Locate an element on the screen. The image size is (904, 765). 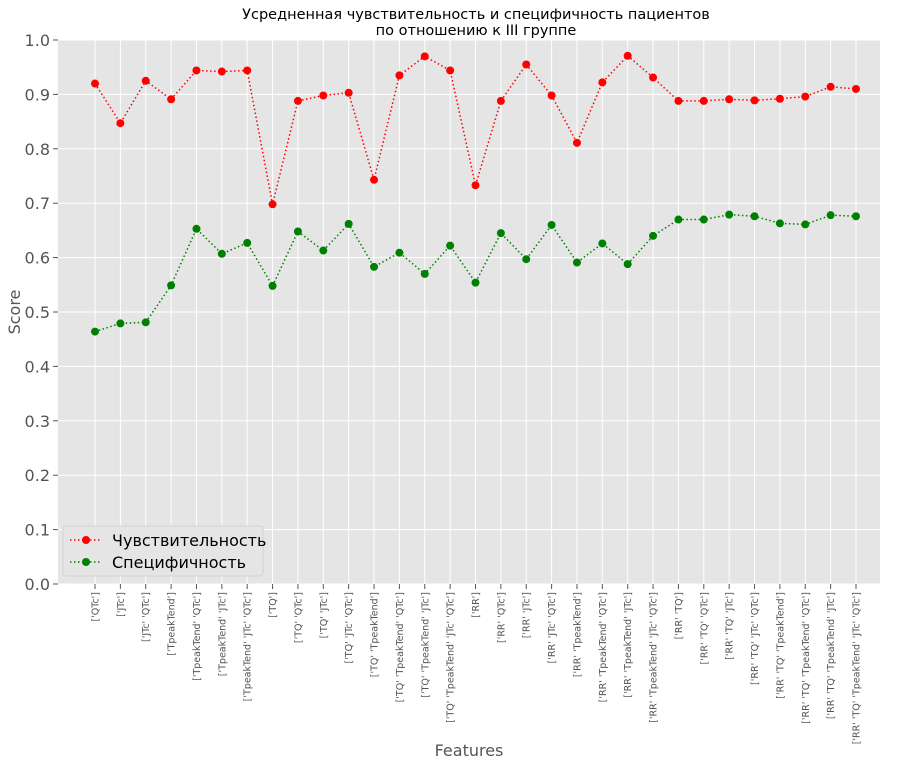
x-tick-label: ['TQ' 'TpeakTend' 'QTc'] is located at coordinates (400, 647).